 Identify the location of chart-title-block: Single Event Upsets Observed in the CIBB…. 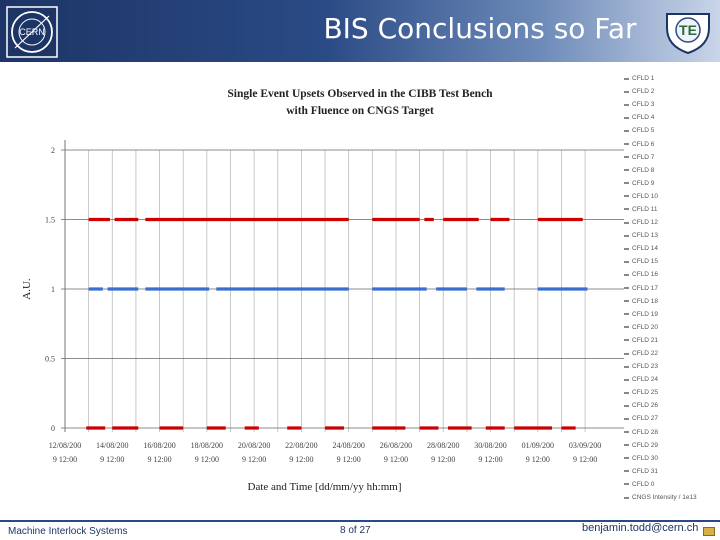
(360, 103).